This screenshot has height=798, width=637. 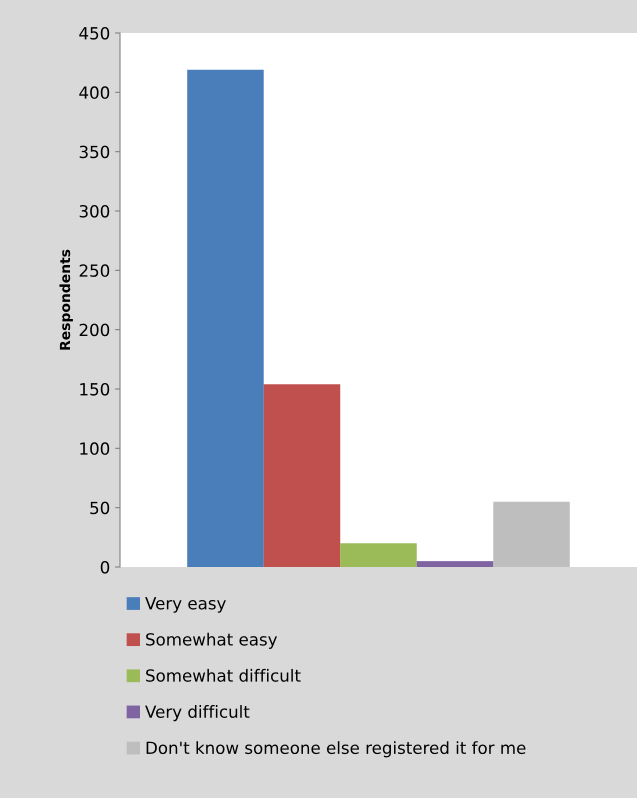 What do you see at coordinates (105, 567) in the screenshot?
I see `y-tick-label: 0` at bounding box center [105, 567].